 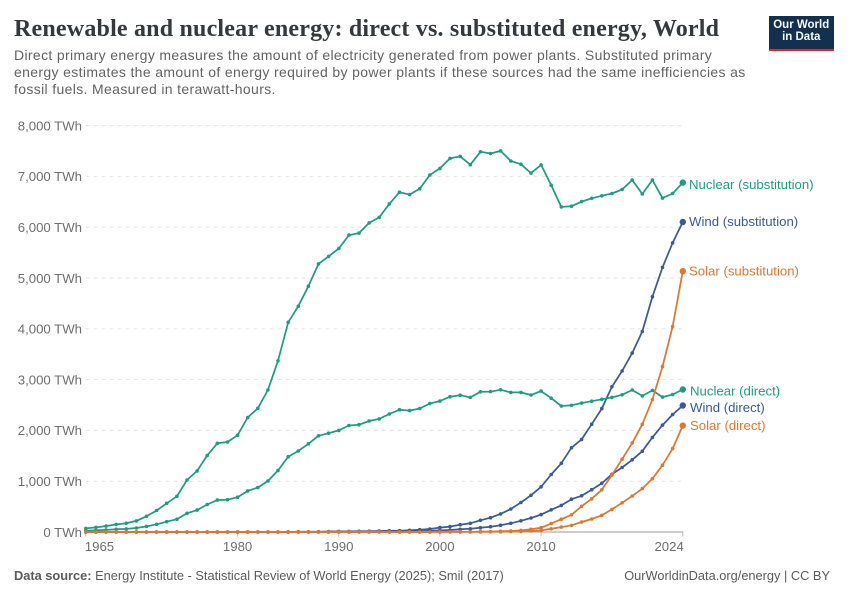 I want to click on svg-text: Wind (substitution), so click(x=743, y=221).